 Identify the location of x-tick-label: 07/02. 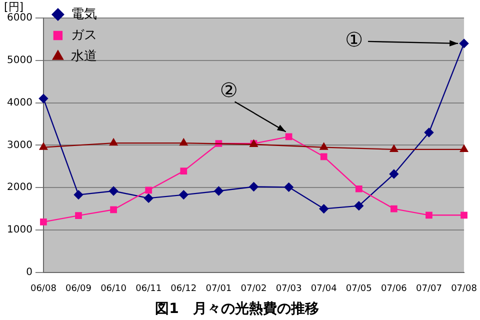
(253, 289).